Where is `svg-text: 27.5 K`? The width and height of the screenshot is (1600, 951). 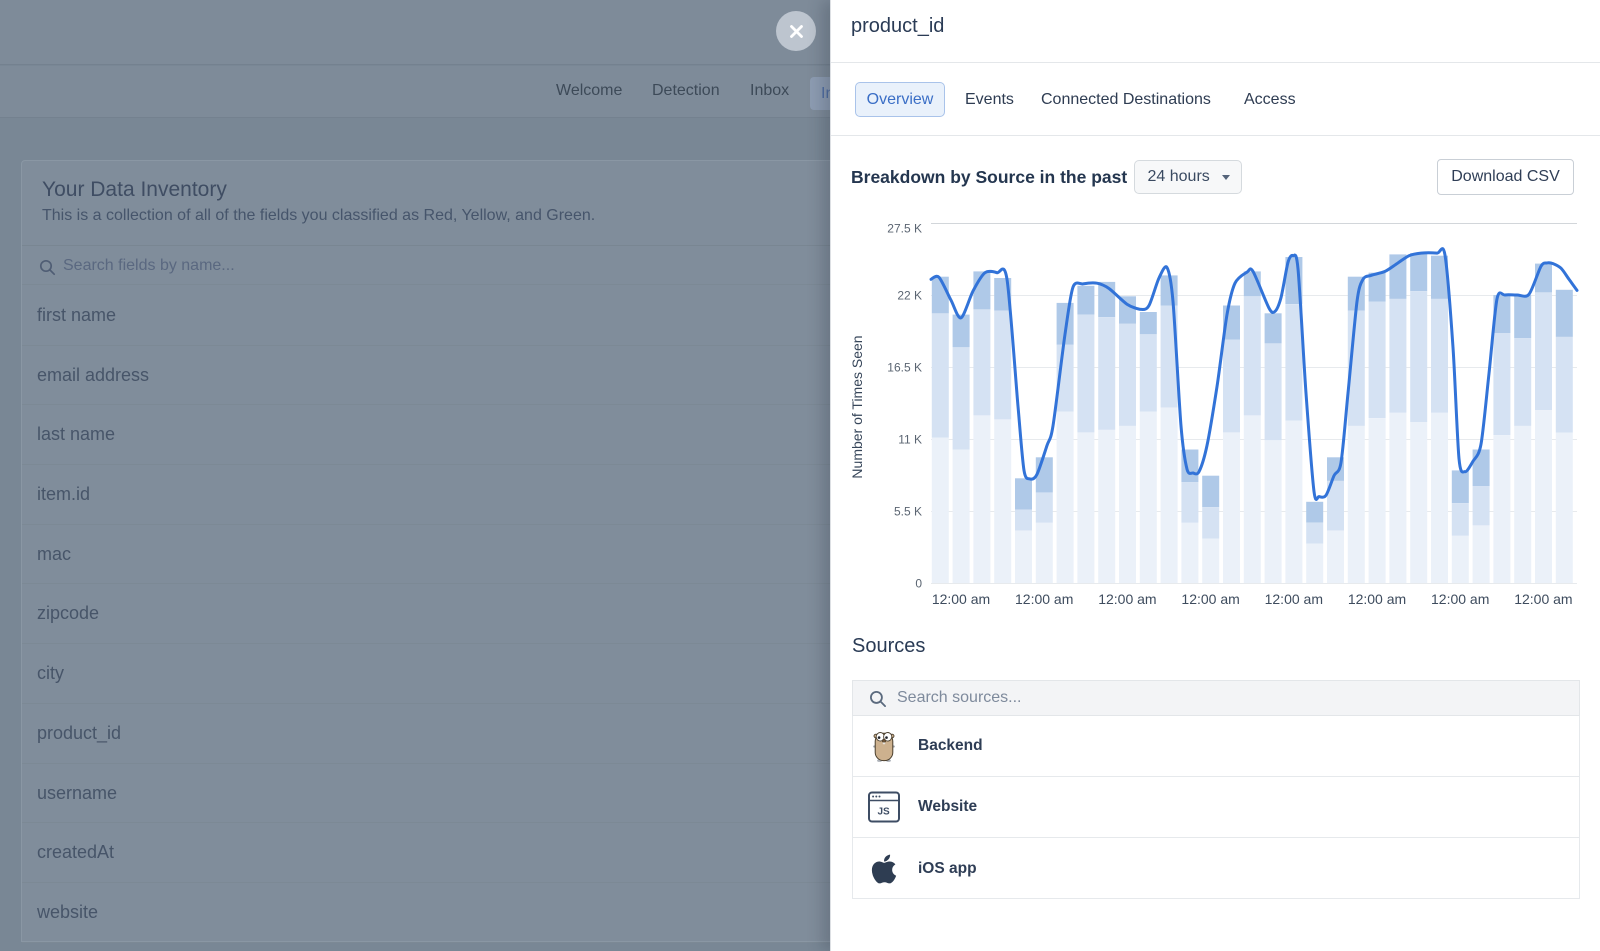 svg-text: 27.5 K is located at coordinates (904, 229).